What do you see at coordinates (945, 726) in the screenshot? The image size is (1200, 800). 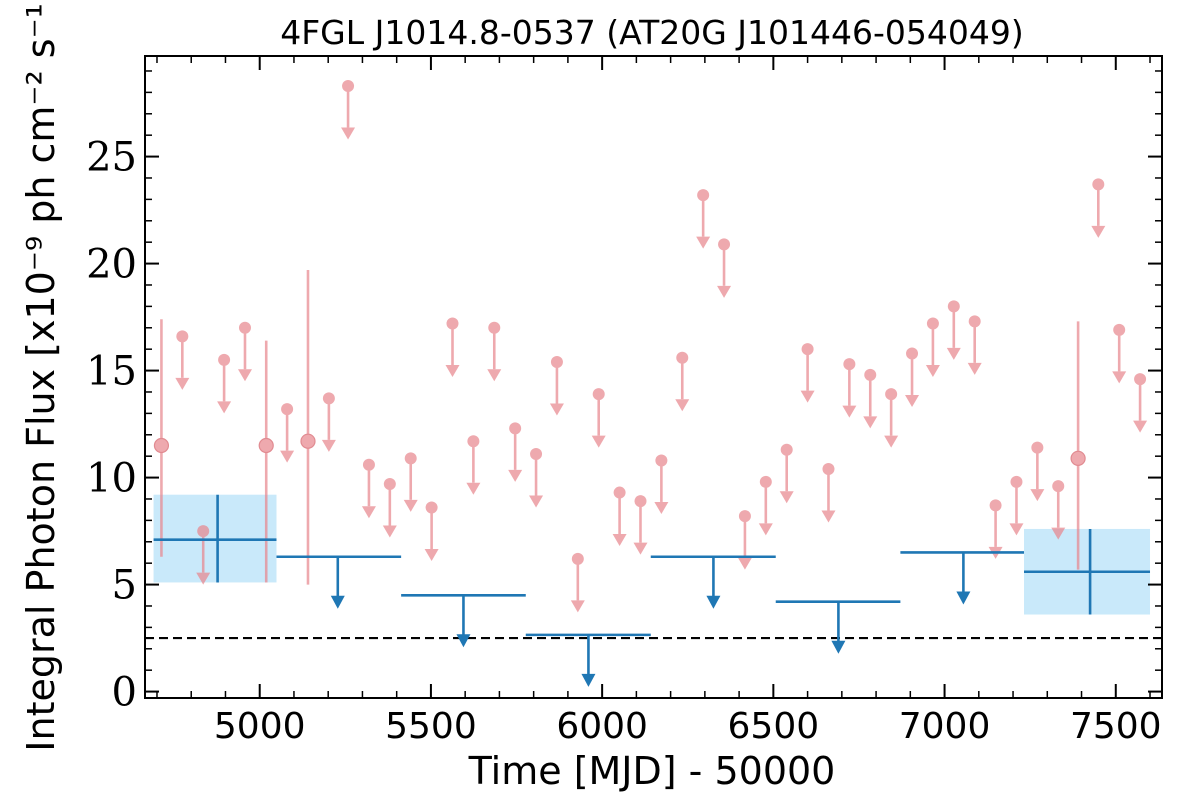 I see `x-tick-label: 7000` at bounding box center [945, 726].